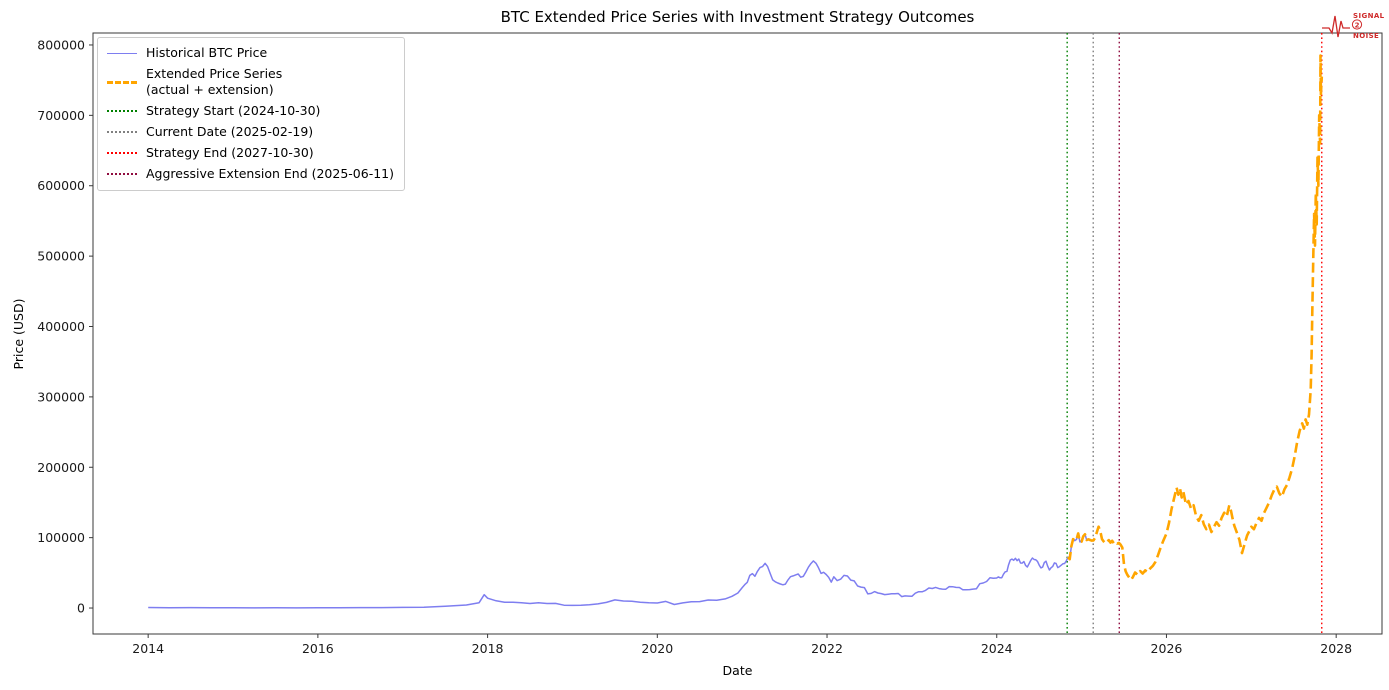 The image size is (1389, 690). Describe the element at coordinates (61, 326) in the screenshot. I see `y-tick-label: 400000` at that location.